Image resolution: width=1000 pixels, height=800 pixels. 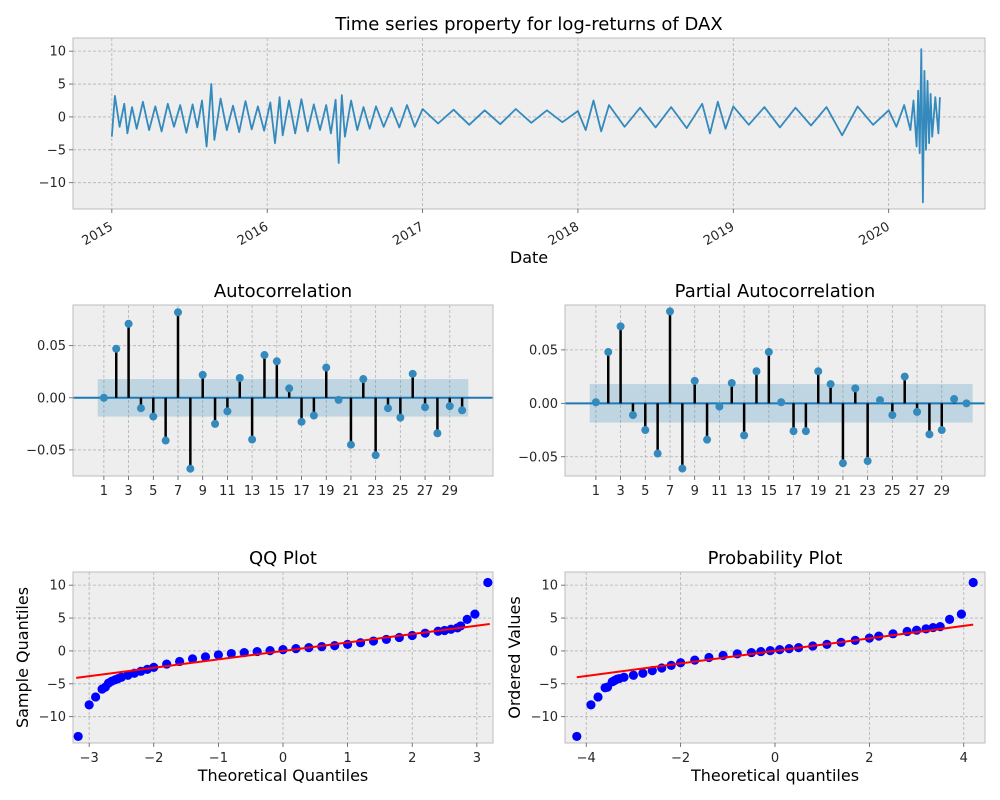 What do you see at coordinates (62, 651) in the screenshot?
I see `y-tick-label: 0` at bounding box center [62, 651].